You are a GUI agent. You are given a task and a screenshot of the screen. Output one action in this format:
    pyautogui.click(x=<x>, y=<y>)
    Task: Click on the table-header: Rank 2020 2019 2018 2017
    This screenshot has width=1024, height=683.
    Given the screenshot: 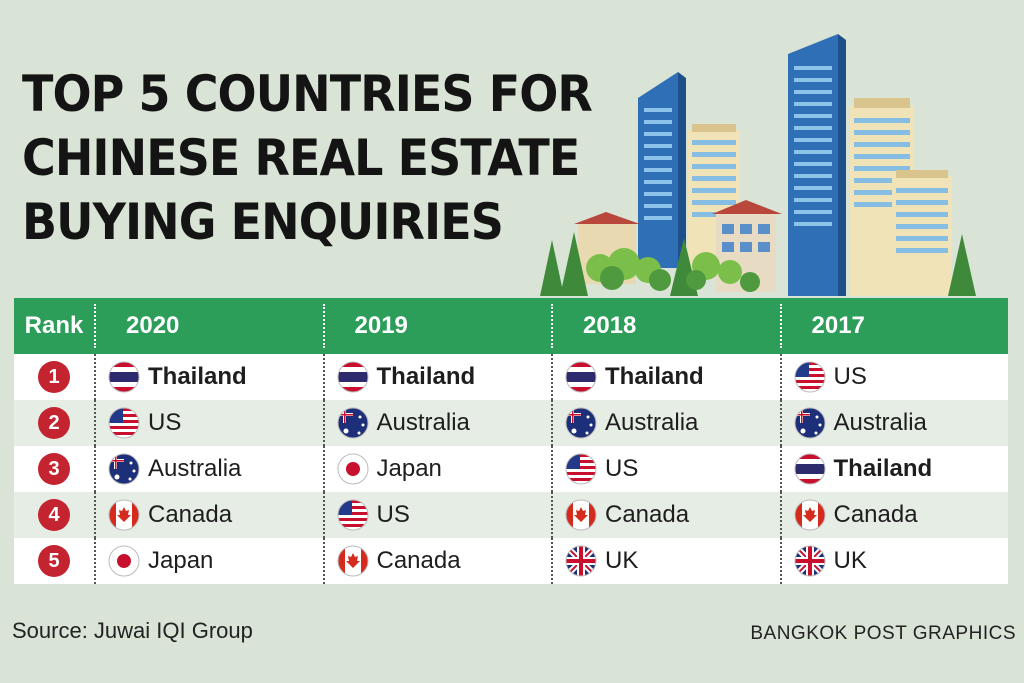 What is the action you would take?
    pyautogui.click(x=511, y=326)
    